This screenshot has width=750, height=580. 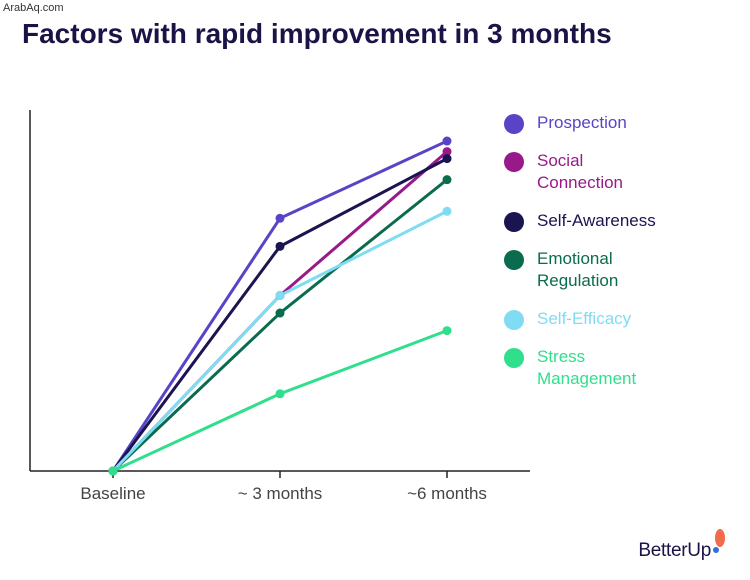 I want to click on legend-label: Self-Awareness, so click(x=596, y=220).